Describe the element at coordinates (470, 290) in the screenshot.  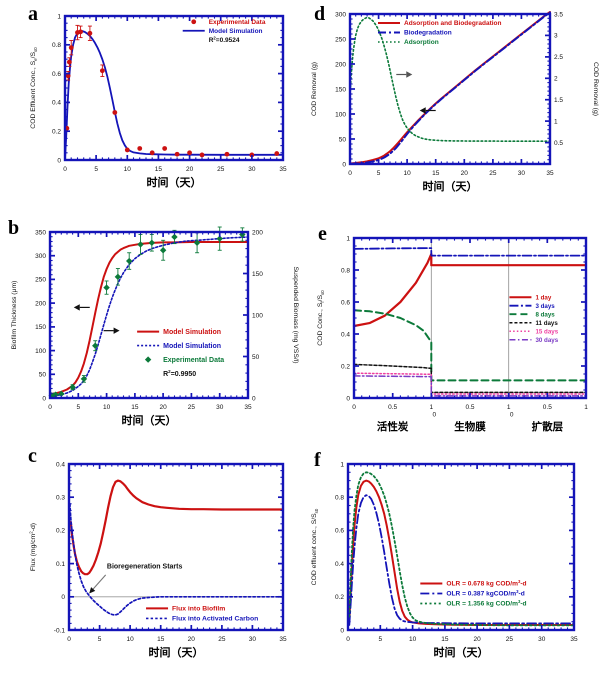
I see `series-1-day` at that location.